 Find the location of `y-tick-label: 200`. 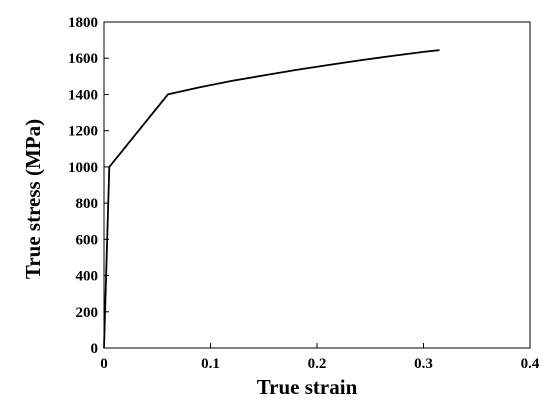

y-tick-label: 200 is located at coordinates (87, 313).